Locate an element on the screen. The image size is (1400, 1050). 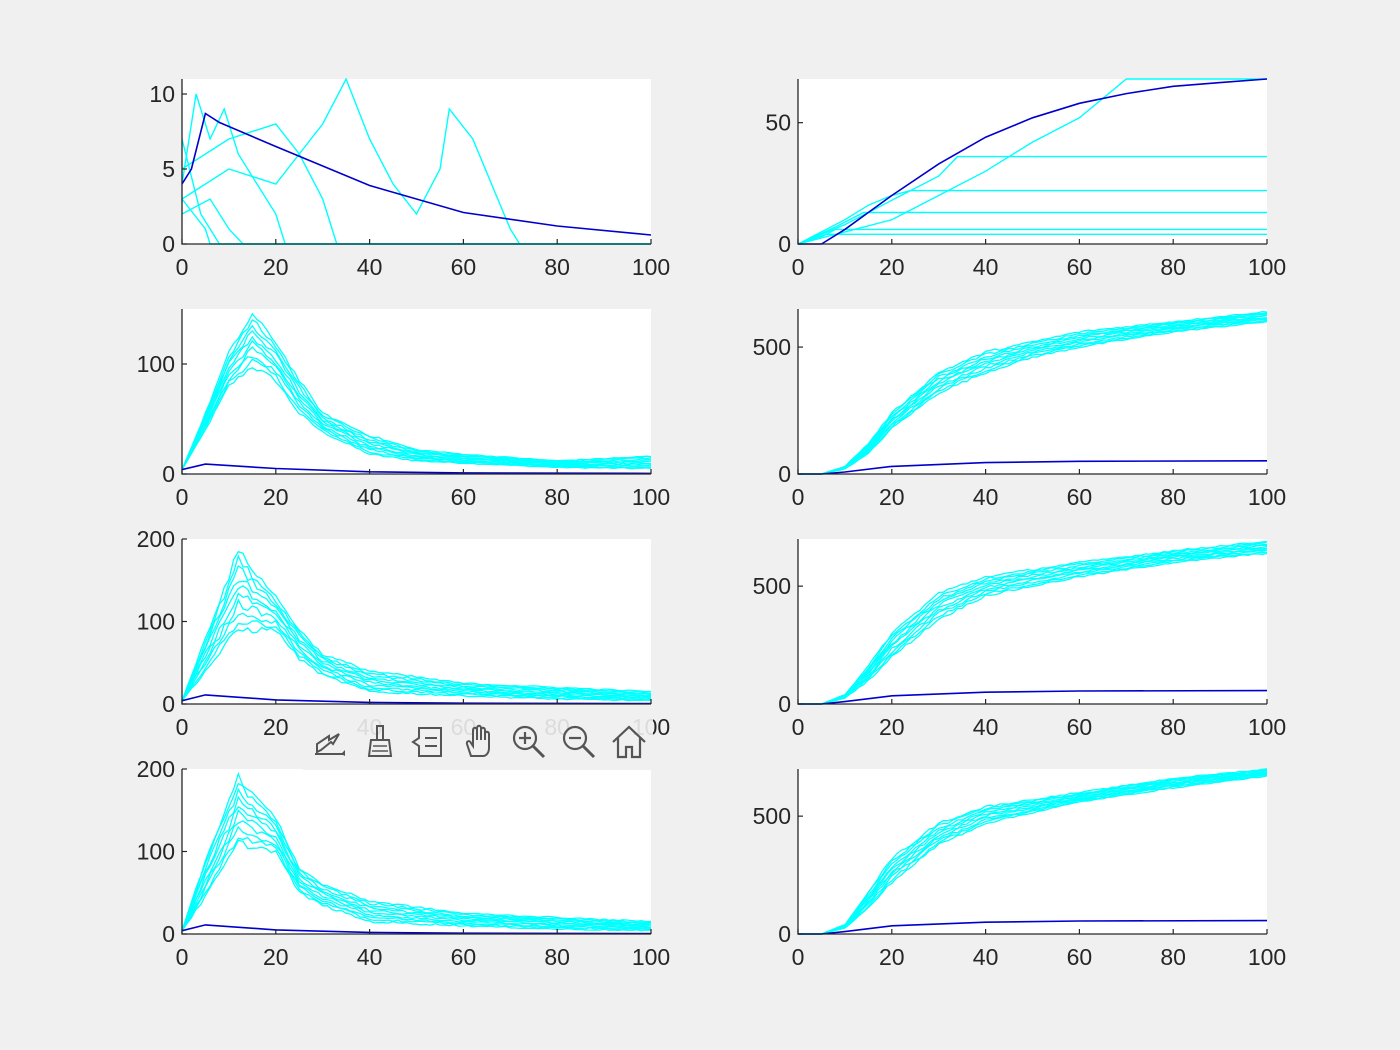
y-tick-label: 50 is located at coordinates (778, 123).